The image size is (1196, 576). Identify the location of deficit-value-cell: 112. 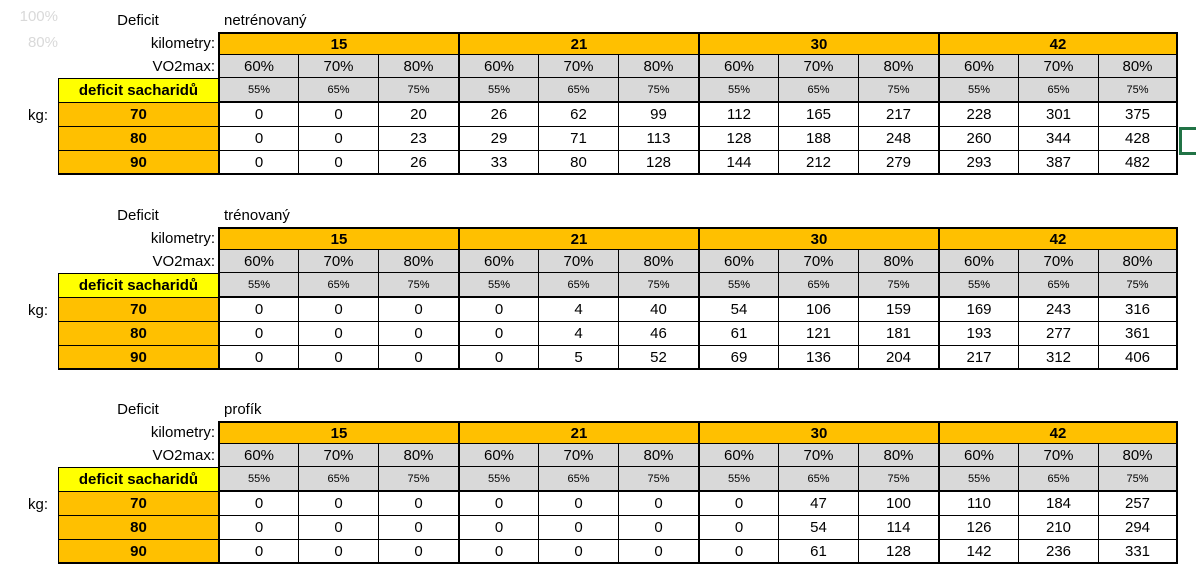
(738, 115).